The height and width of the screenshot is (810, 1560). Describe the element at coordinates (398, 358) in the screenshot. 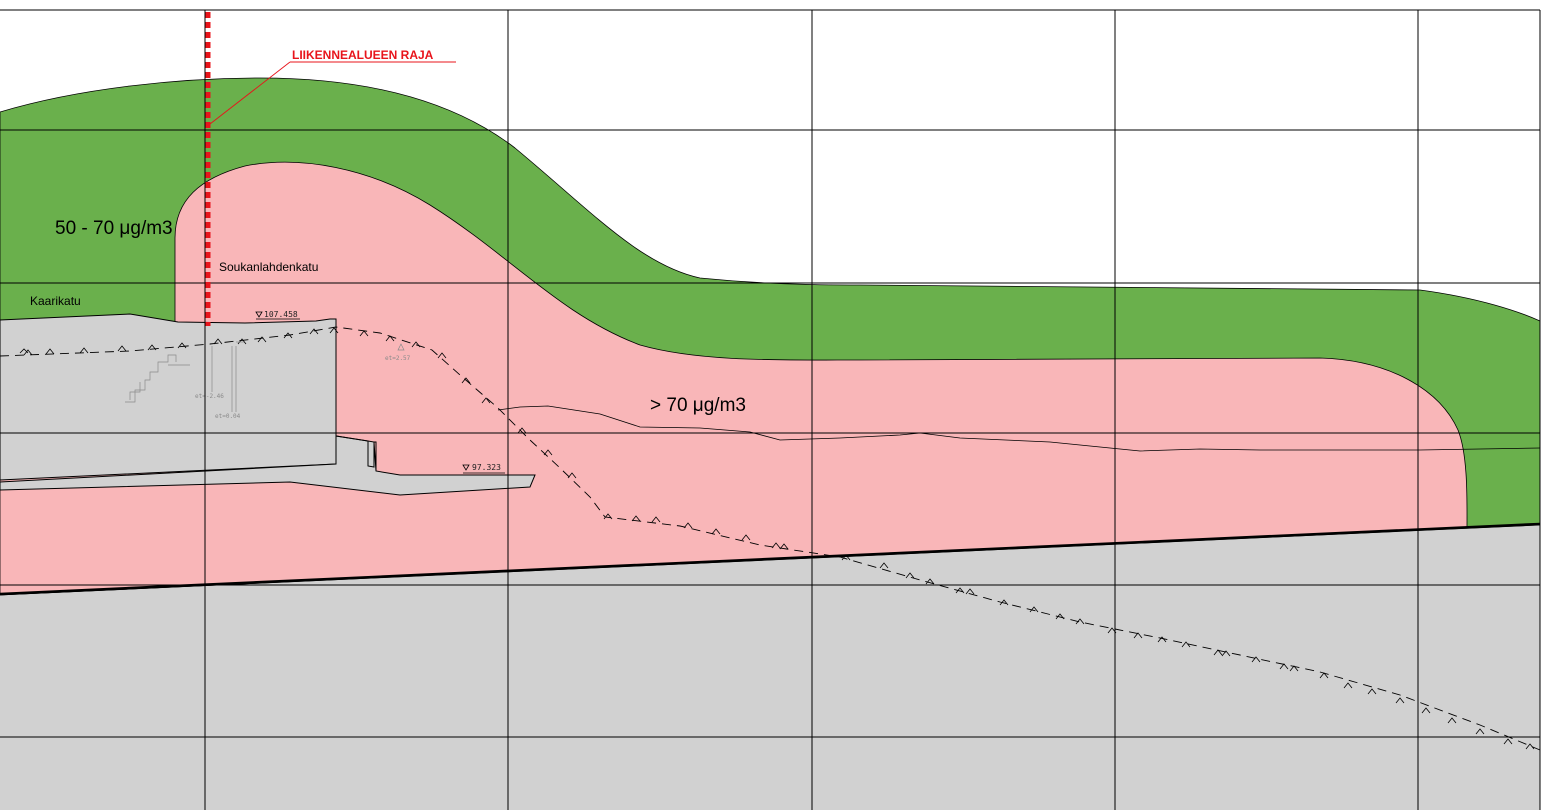

I see `annotation-et-3: et=2.57` at that location.